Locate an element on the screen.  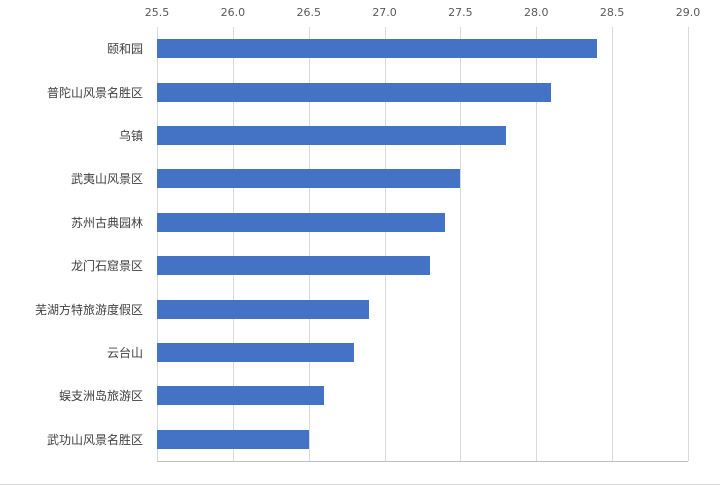
category-label: 蜈支洲岛旅游区 is located at coordinates (100, 396).